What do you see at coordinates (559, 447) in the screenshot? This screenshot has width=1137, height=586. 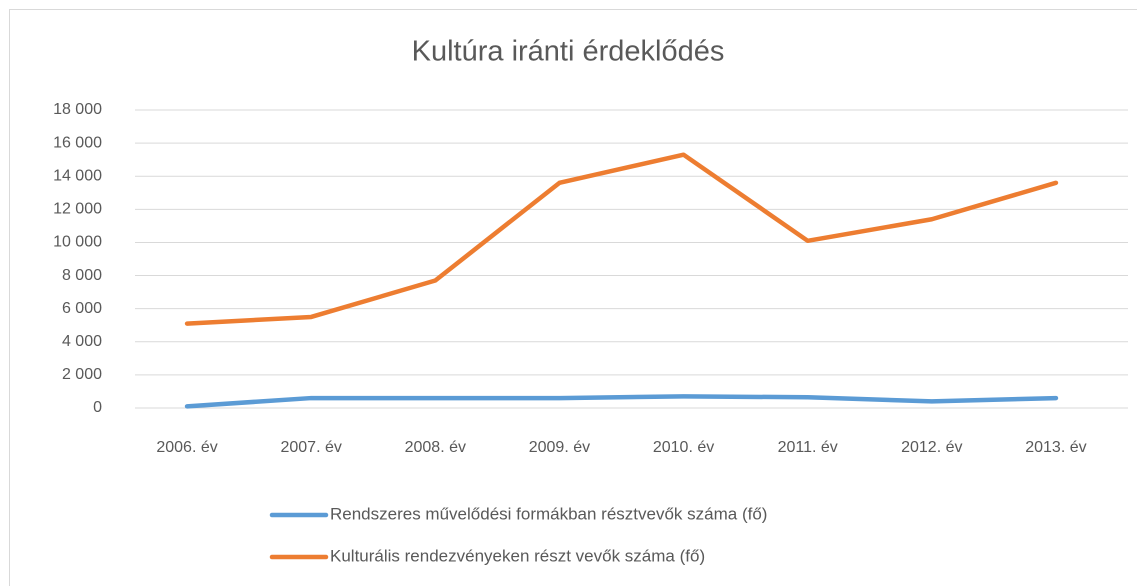 I see `x-tick-label: 2009. év` at bounding box center [559, 447].